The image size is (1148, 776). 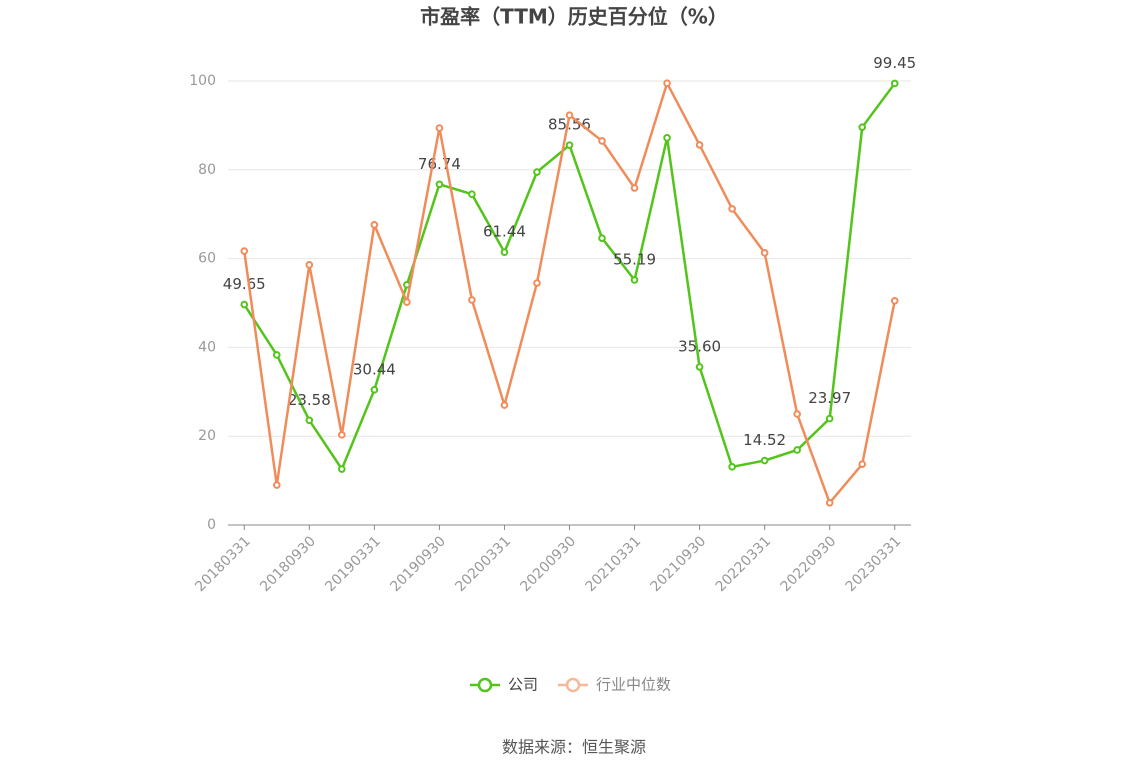 I want to click on y-tick-label: 20, so click(x=207, y=436).